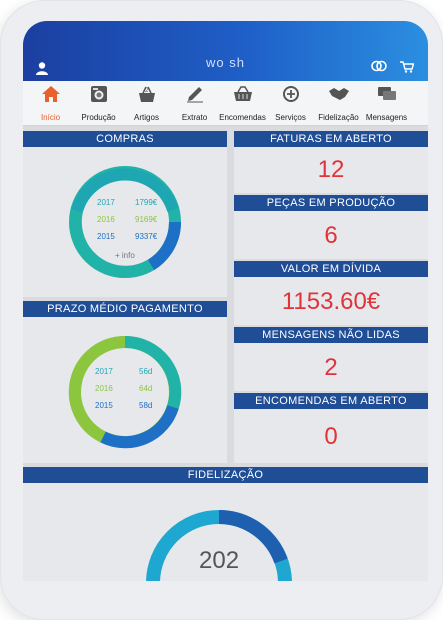  What do you see at coordinates (387, 96) in the screenshot?
I see `chat-icon` at bounding box center [387, 96].